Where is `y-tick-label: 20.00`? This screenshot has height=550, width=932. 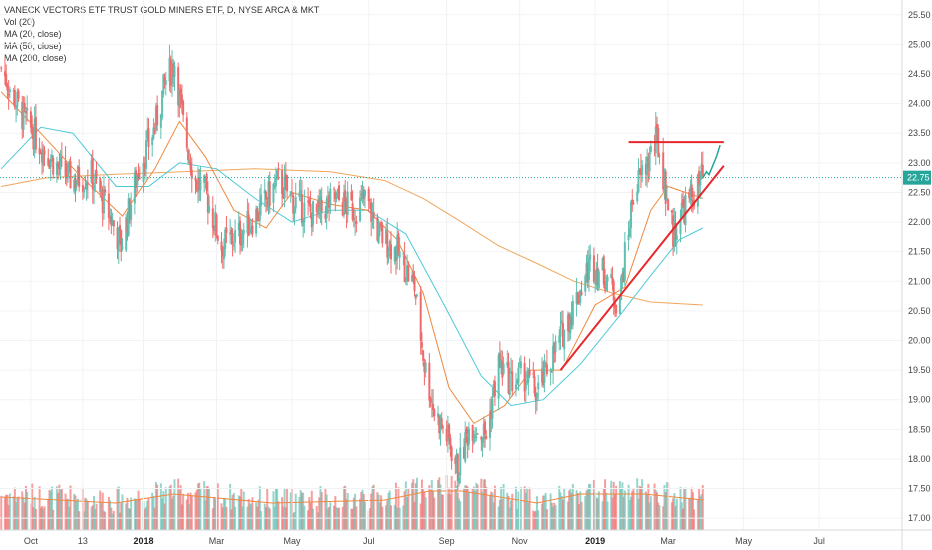 y-tick-label: 20.00 is located at coordinates (919, 341).